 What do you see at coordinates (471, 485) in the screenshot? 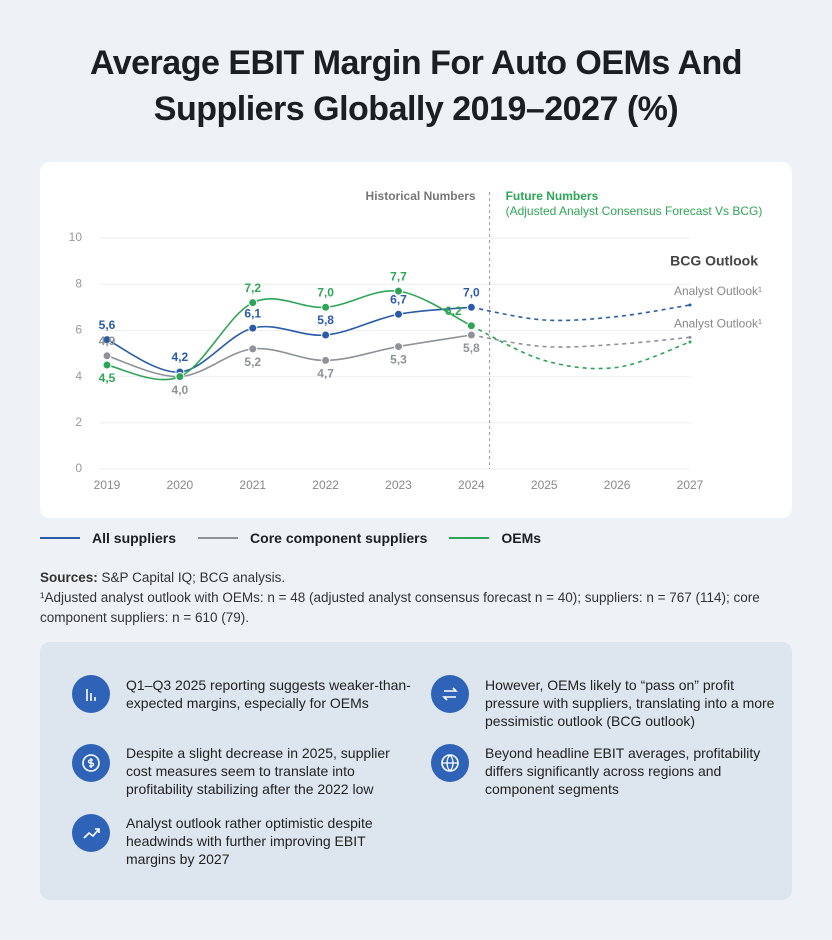
I see `x-tick-label: 2024` at bounding box center [471, 485].